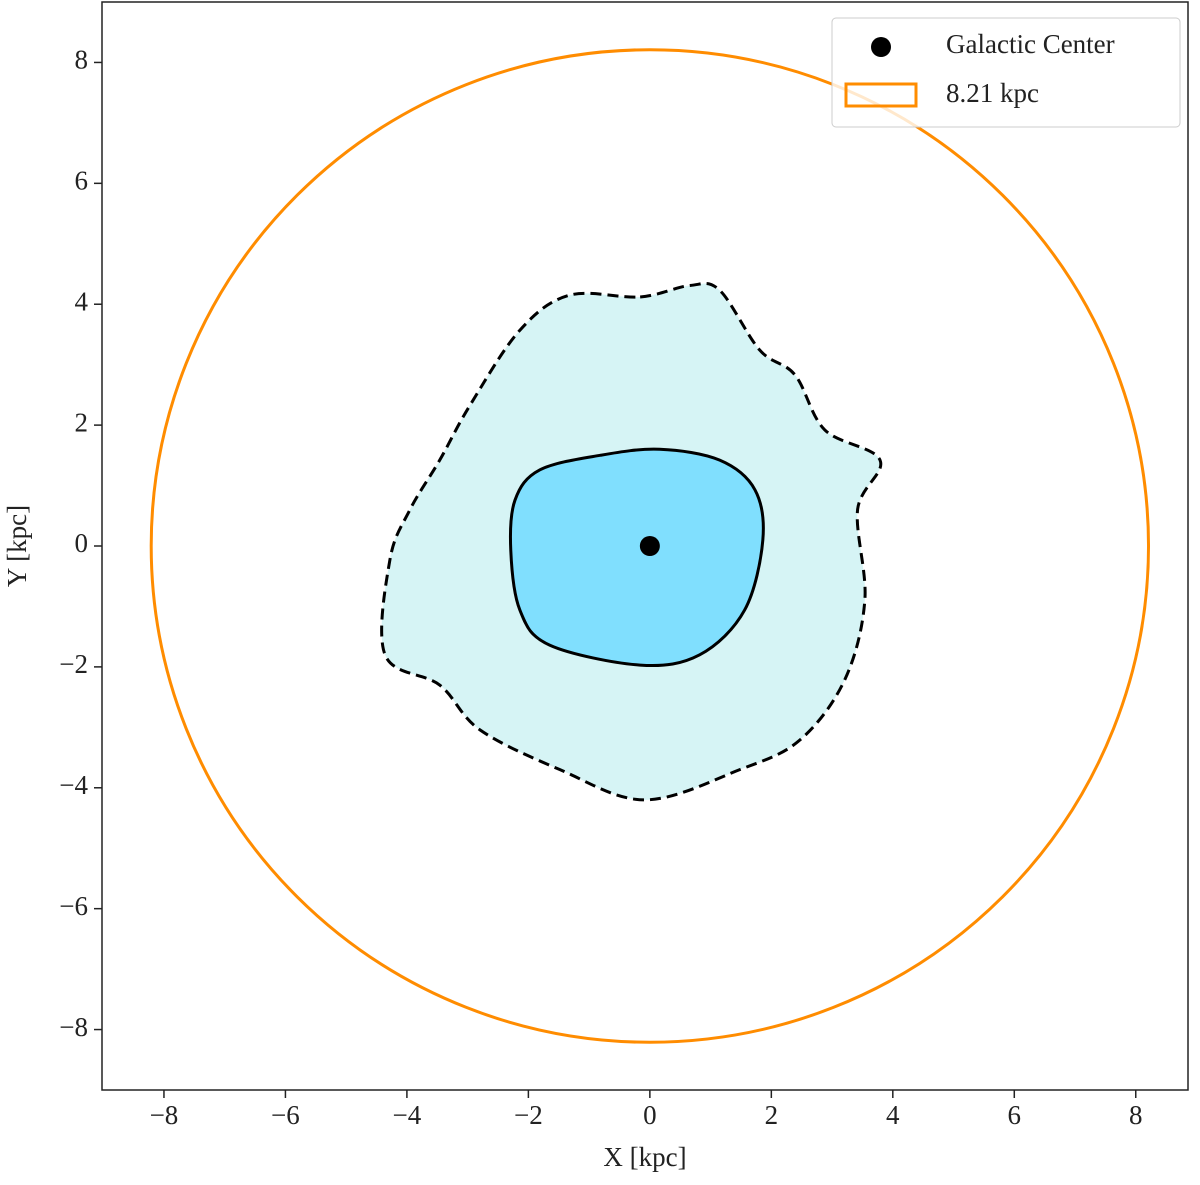  What do you see at coordinates (82, 60) in the screenshot?
I see `y-tick-label: 8` at bounding box center [82, 60].